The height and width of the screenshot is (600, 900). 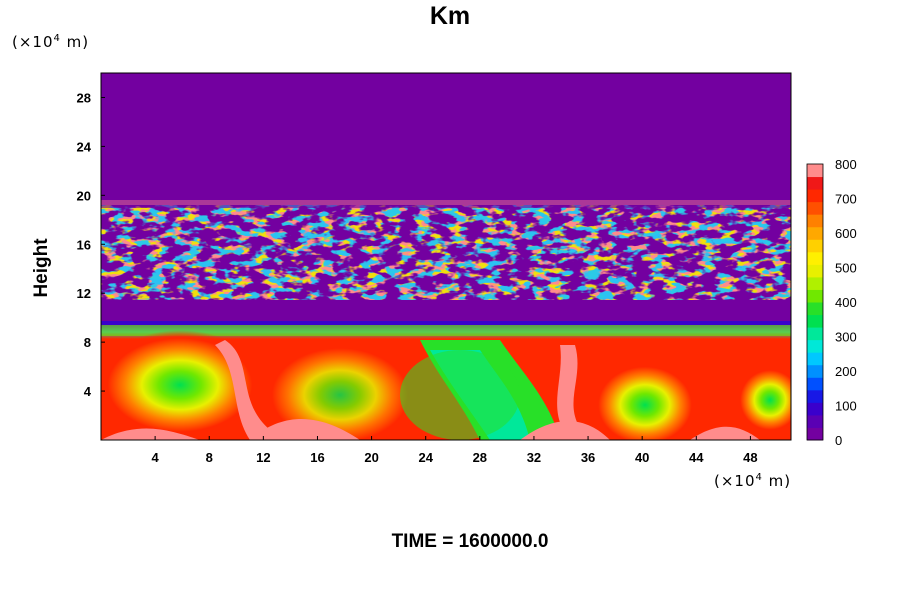 I want to click on colorbar, so click(x=815, y=302).